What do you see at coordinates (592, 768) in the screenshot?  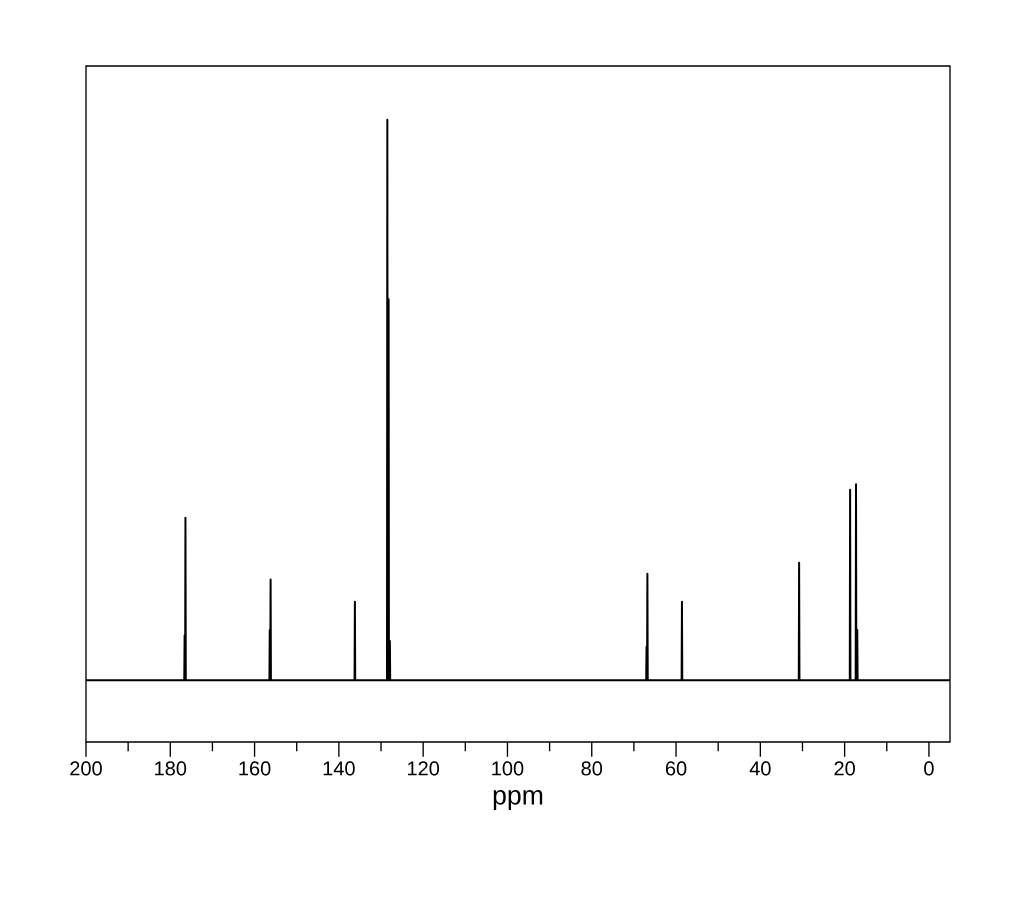 I see `x-tick-label: 80` at bounding box center [592, 768].